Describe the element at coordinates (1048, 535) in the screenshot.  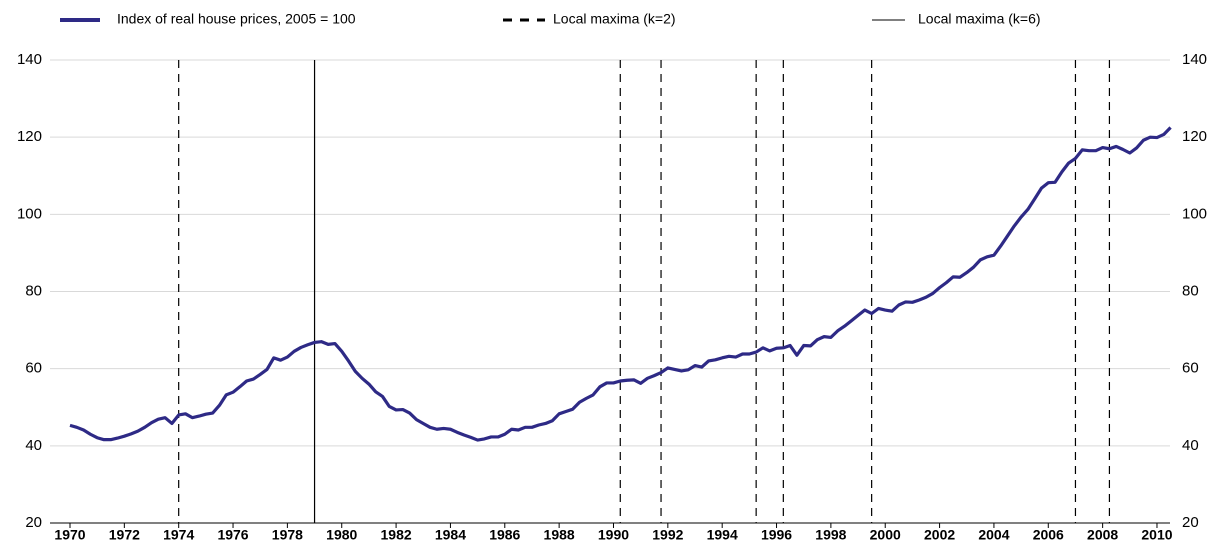
I see `x-tick-label: 2006` at that location.